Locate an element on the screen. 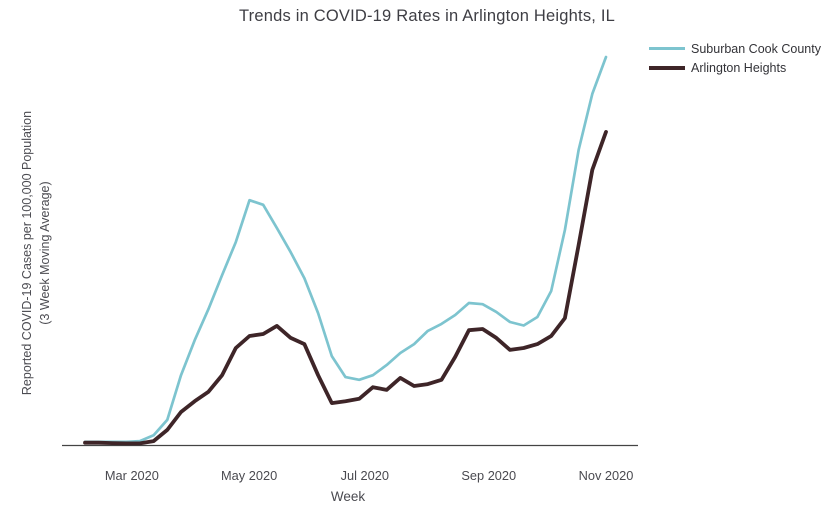  legend-label: Suburban Cook County is located at coordinates (756, 48).